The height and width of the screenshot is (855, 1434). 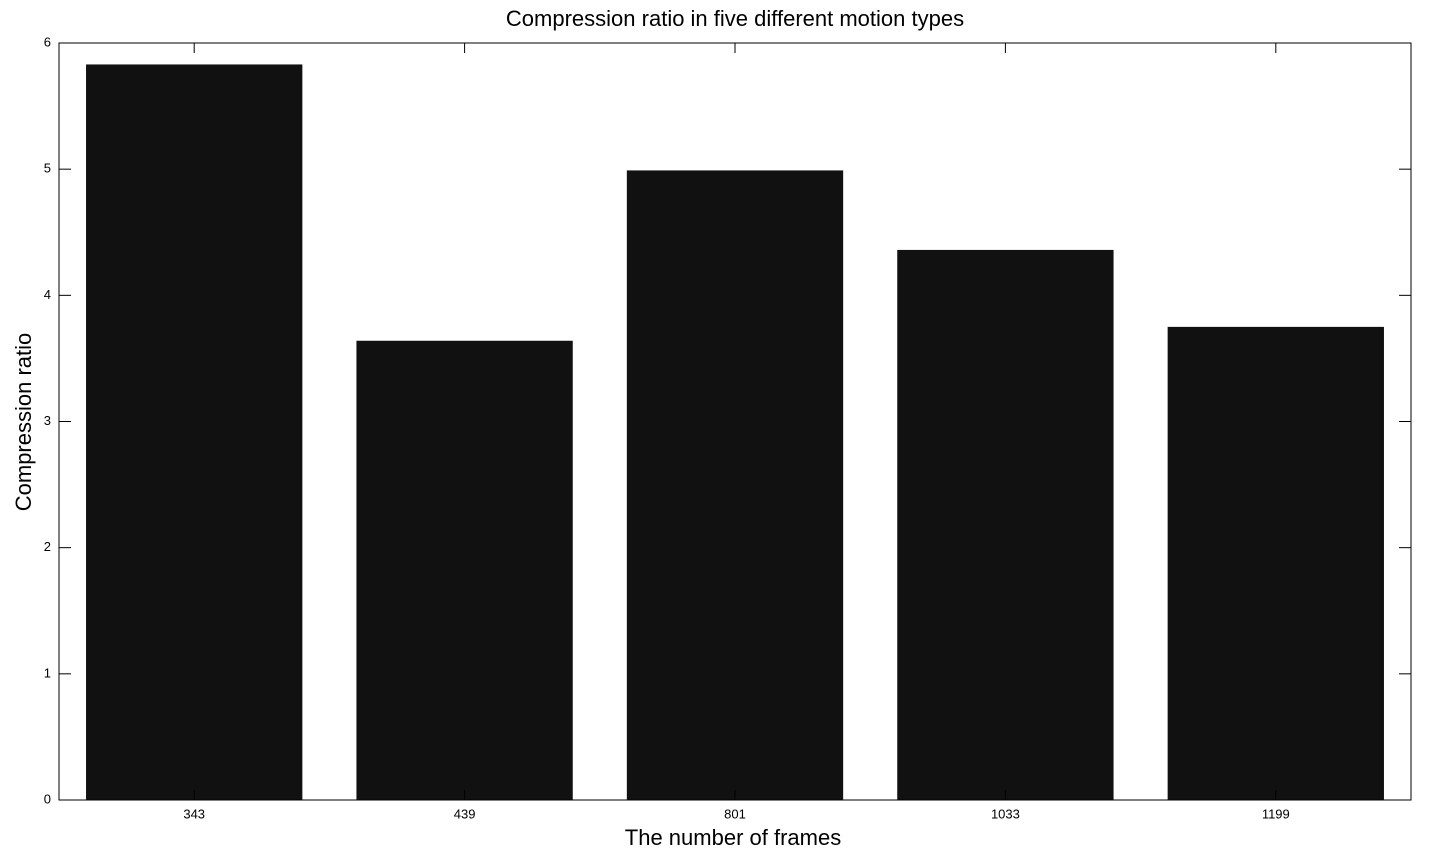 What do you see at coordinates (47, 546) in the screenshot?
I see `y-tick-label: 2` at bounding box center [47, 546].